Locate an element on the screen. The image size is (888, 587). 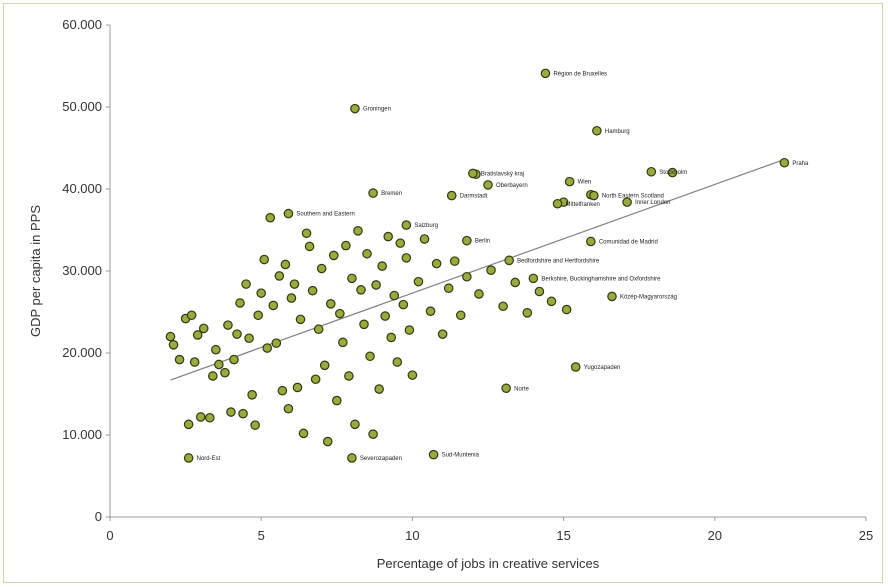
point-label: Stockholm is located at coordinates (673, 173).